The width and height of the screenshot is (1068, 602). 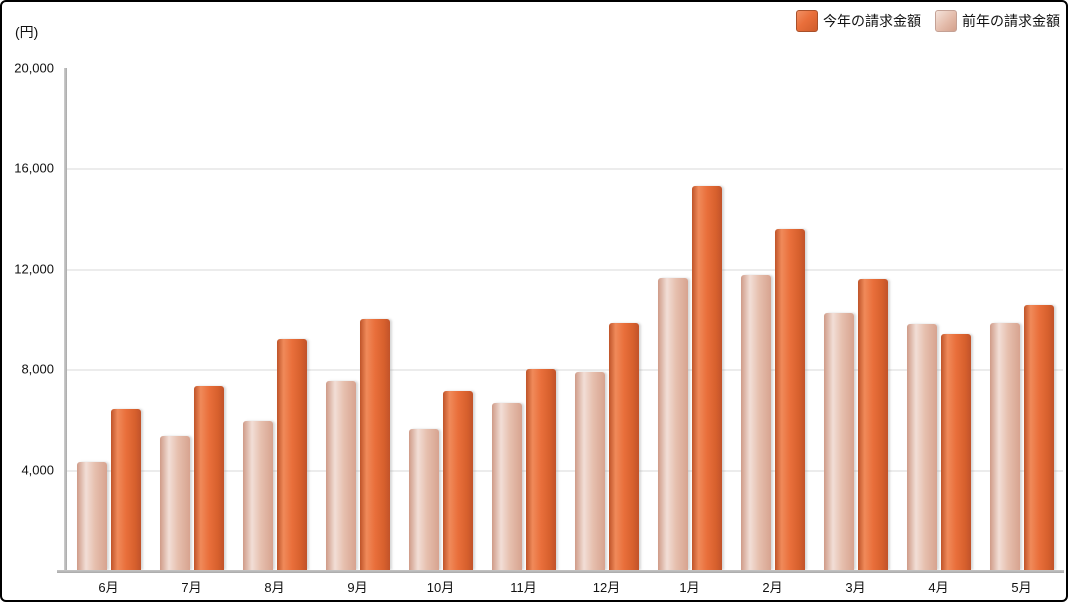 What do you see at coordinates (91, 516) in the screenshot?
I see `bar-prev-year-6月` at bounding box center [91, 516].